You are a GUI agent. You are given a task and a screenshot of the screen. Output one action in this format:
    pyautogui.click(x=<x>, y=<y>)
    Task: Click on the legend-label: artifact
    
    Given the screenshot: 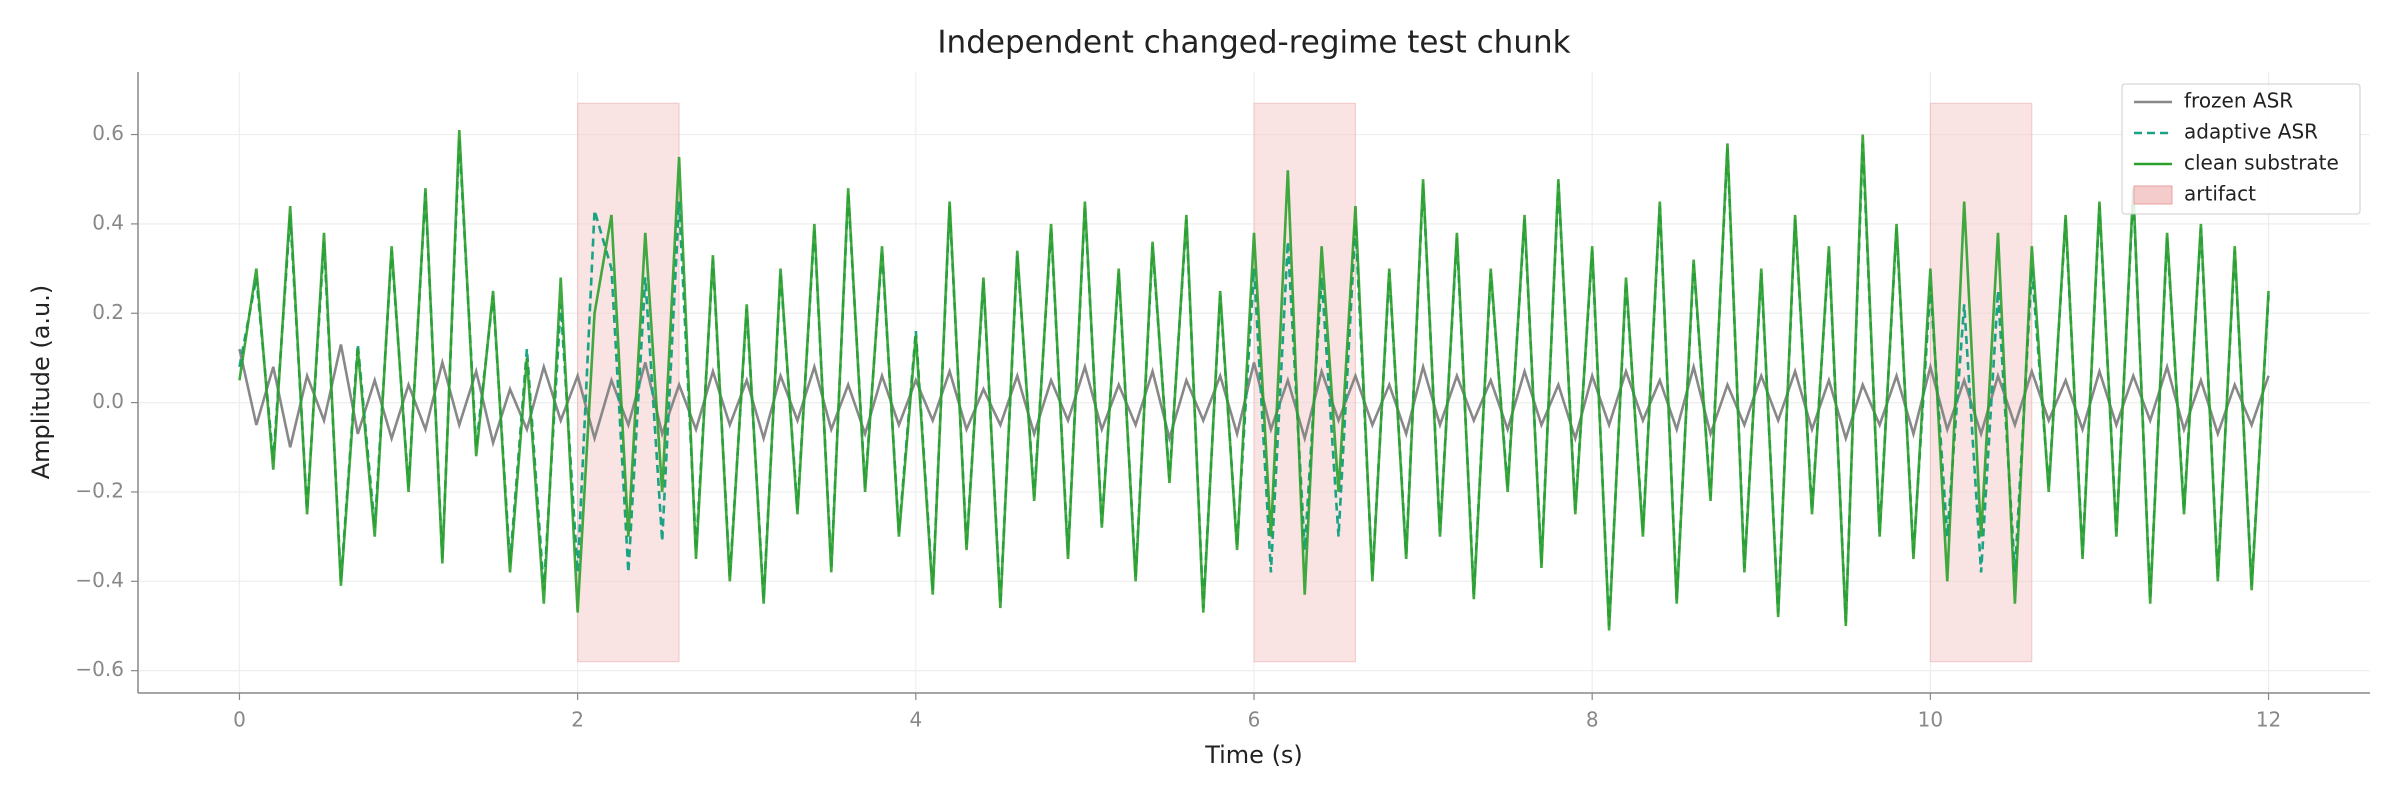 What is the action you would take?
    pyautogui.click(x=2220, y=194)
    